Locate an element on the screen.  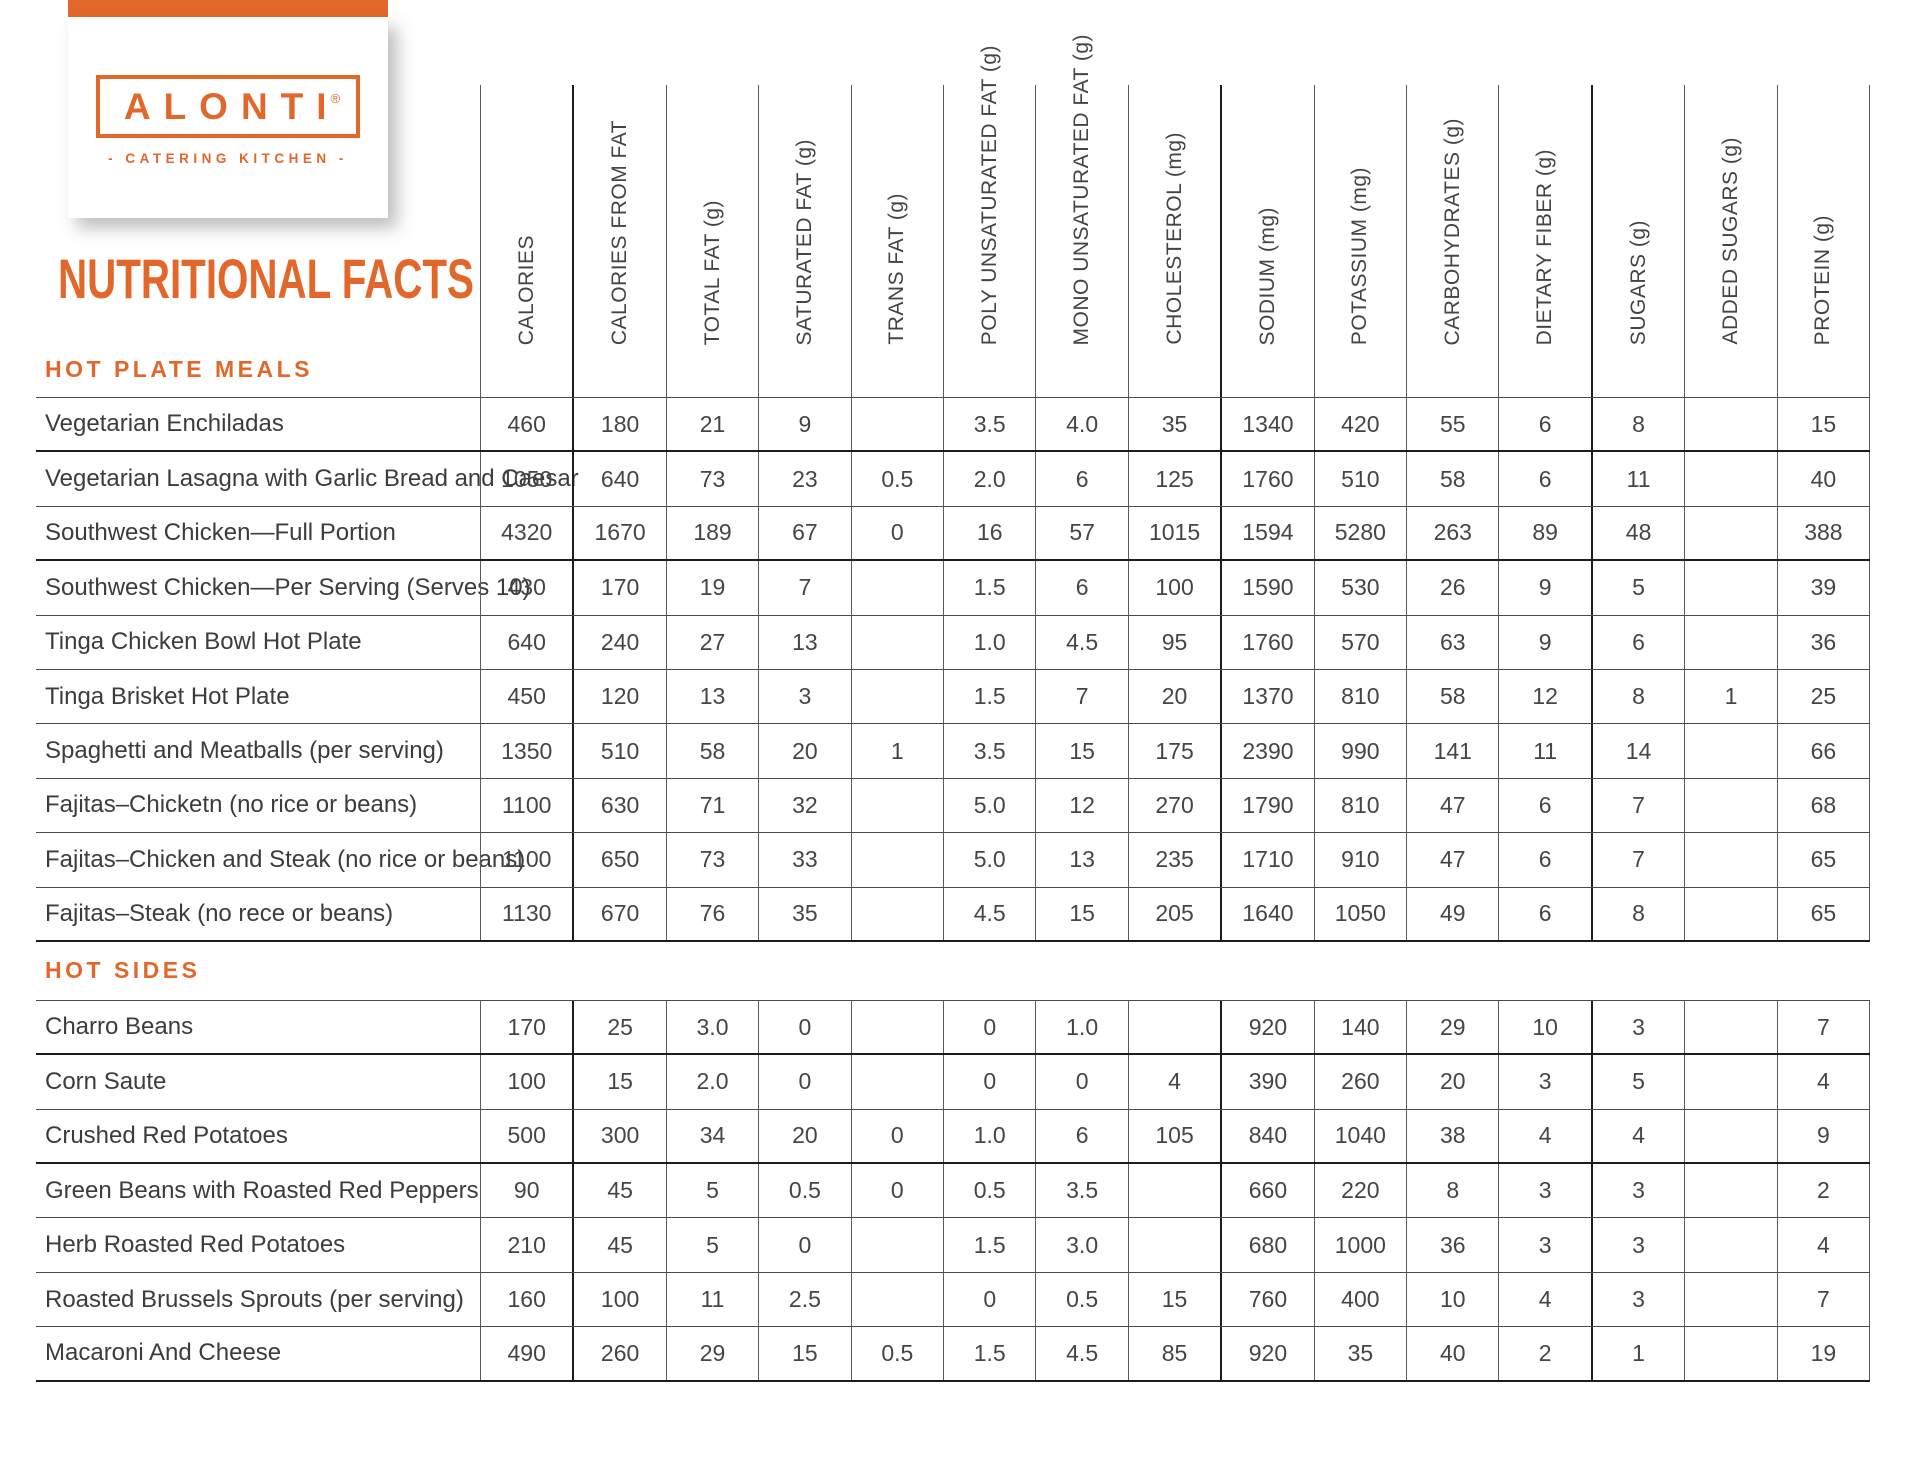
value-cell: 205 is located at coordinates (1173, 913).